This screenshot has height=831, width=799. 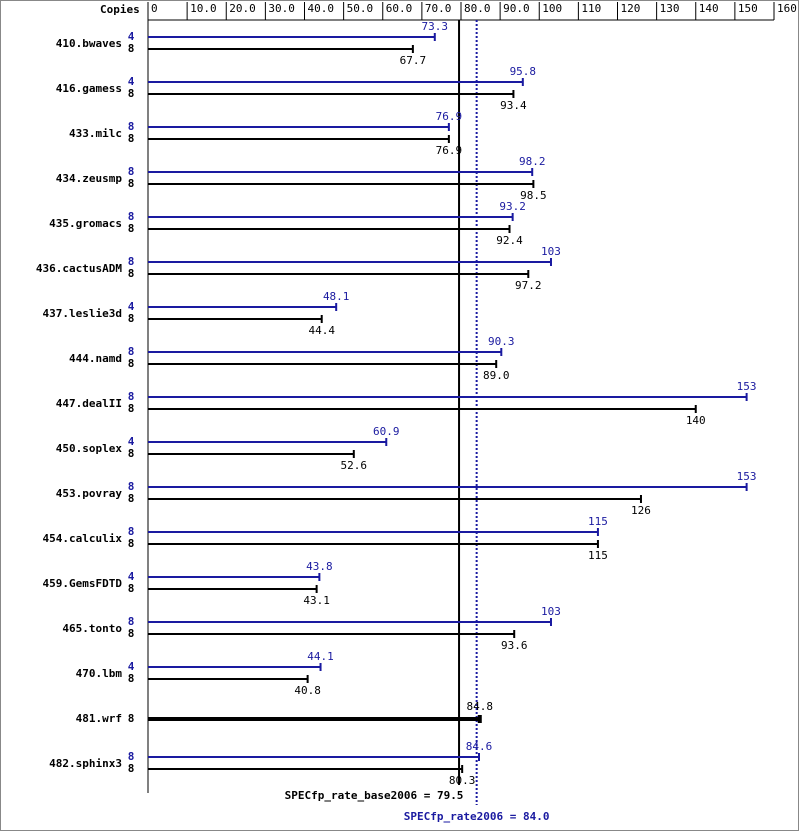 What do you see at coordinates (479, 746) in the screenshot?
I see `value-label: 84.6` at bounding box center [479, 746].